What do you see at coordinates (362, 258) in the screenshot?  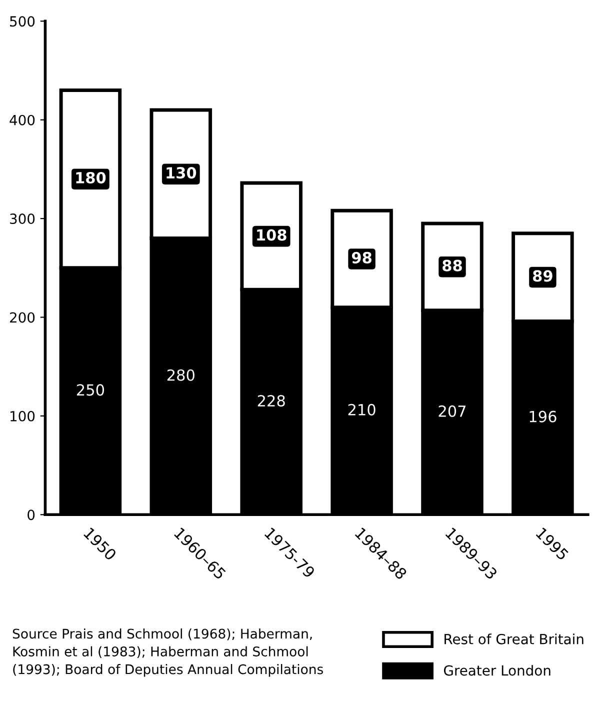 I see `data-label: 98` at bounding box center [362, 258].